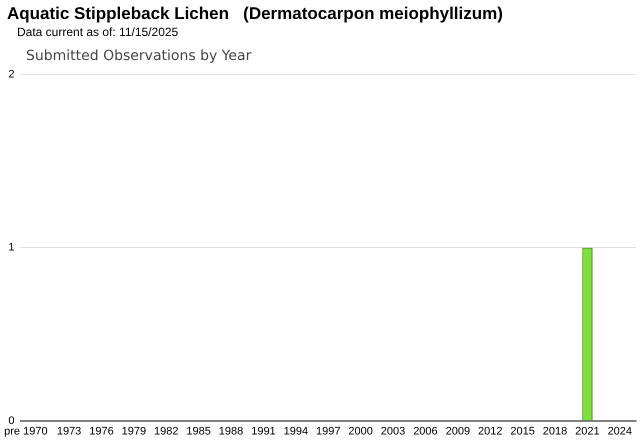  What do you see at coordinates (198, 431) in the screenshot?
I see `x-tick-label: 1985` at bounding box center [198, 431].